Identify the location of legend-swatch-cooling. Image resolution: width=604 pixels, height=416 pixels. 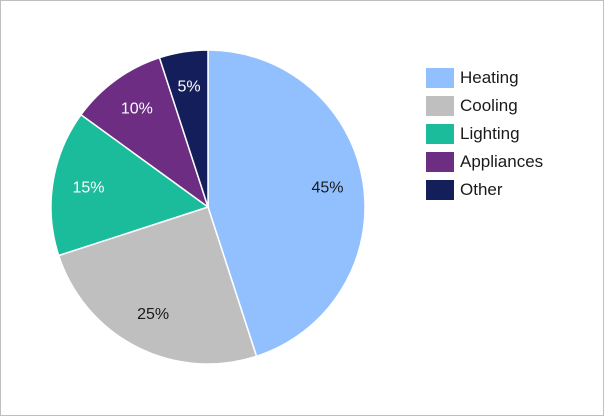
(440, 106).